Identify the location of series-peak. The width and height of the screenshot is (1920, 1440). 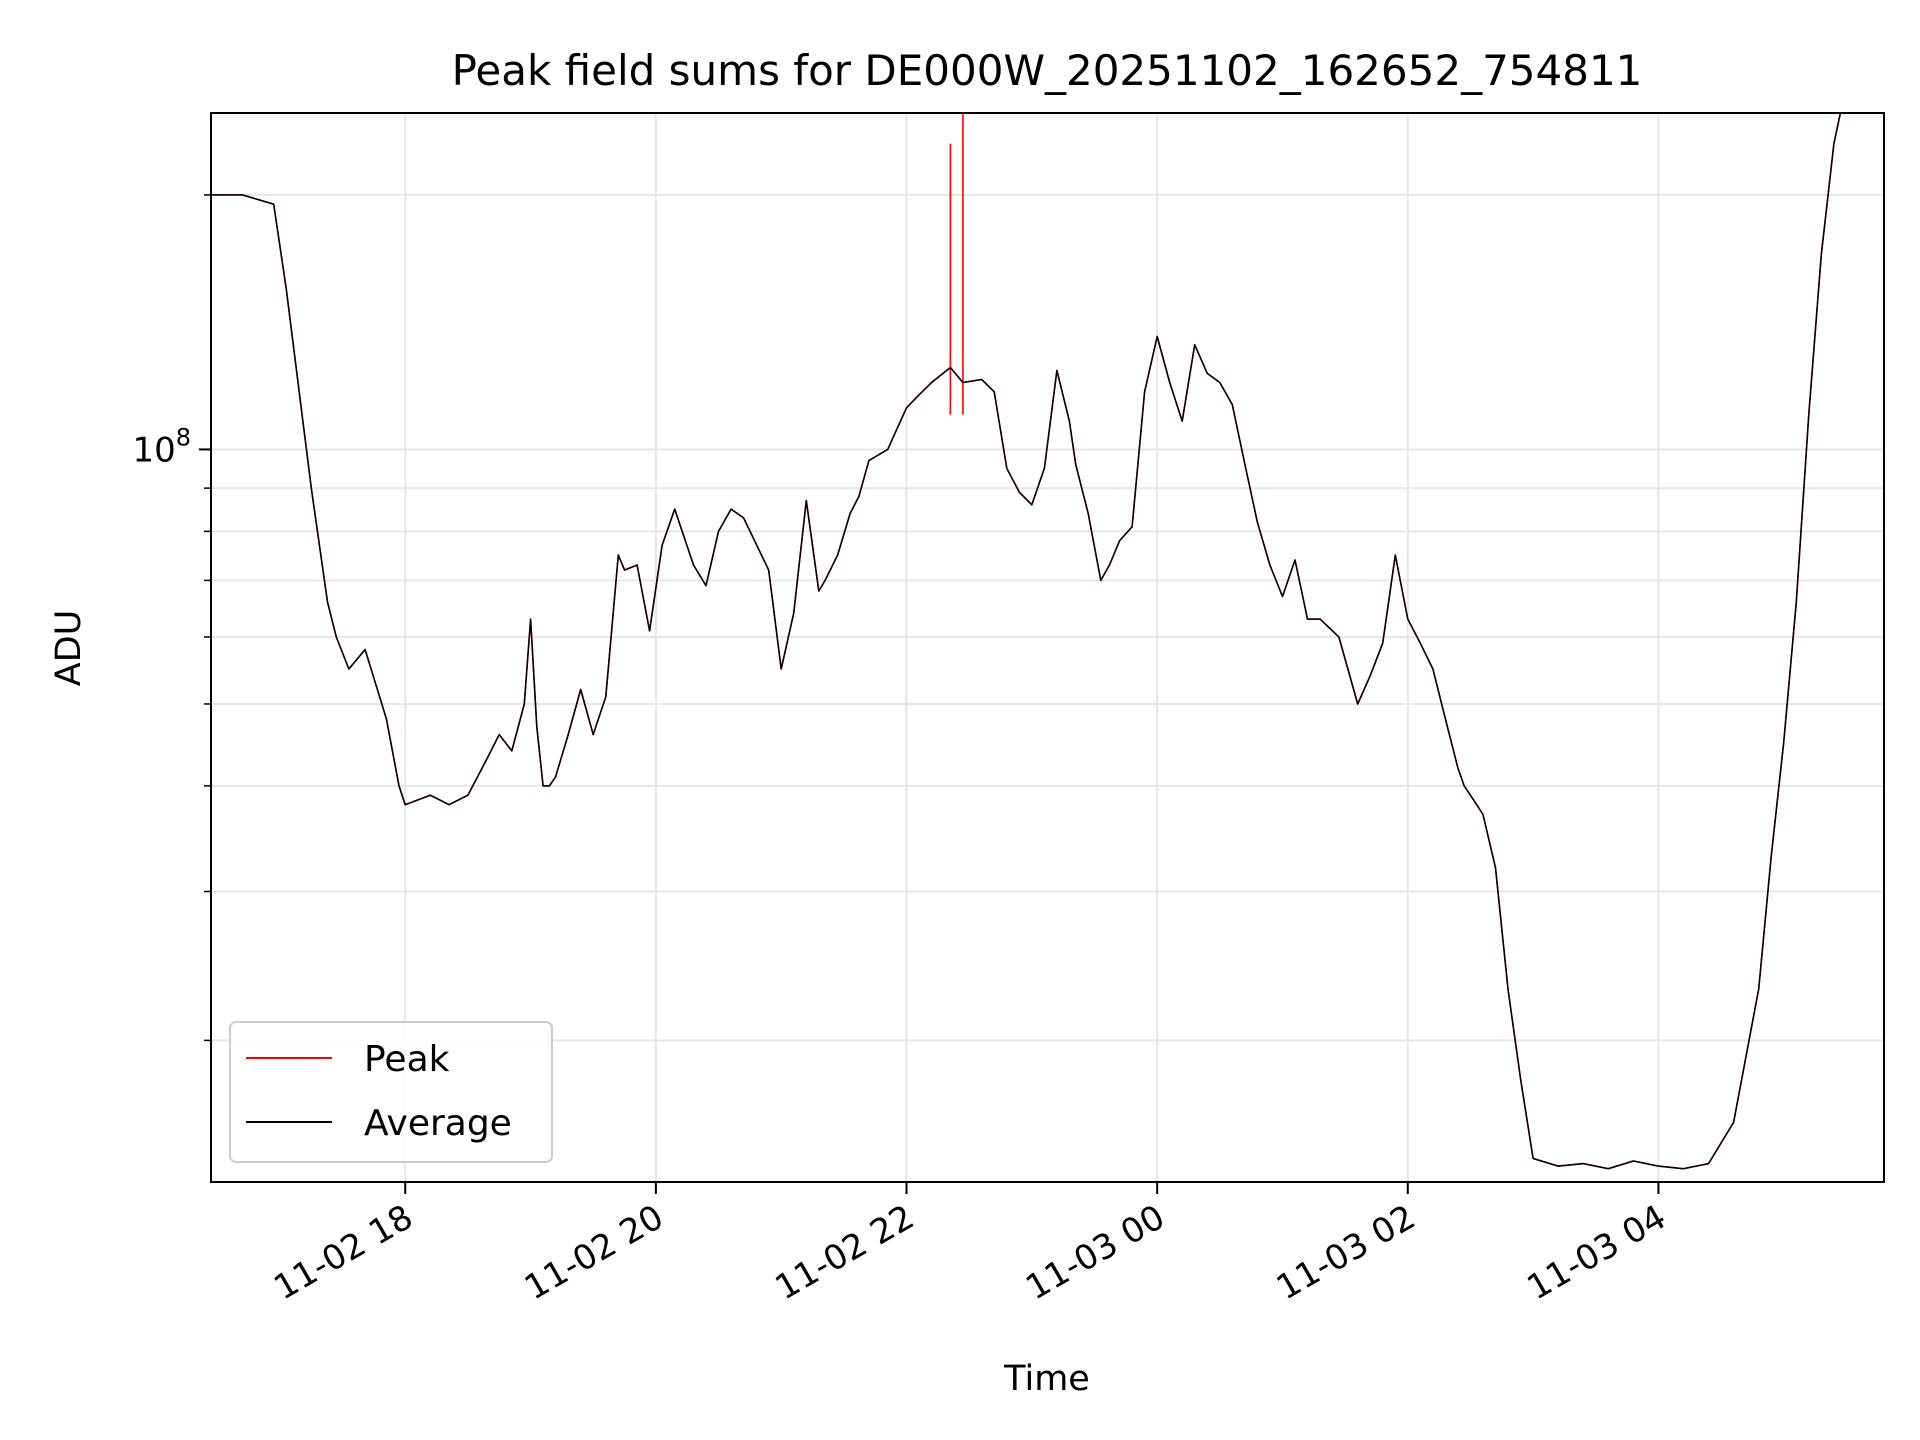
(956, 264).